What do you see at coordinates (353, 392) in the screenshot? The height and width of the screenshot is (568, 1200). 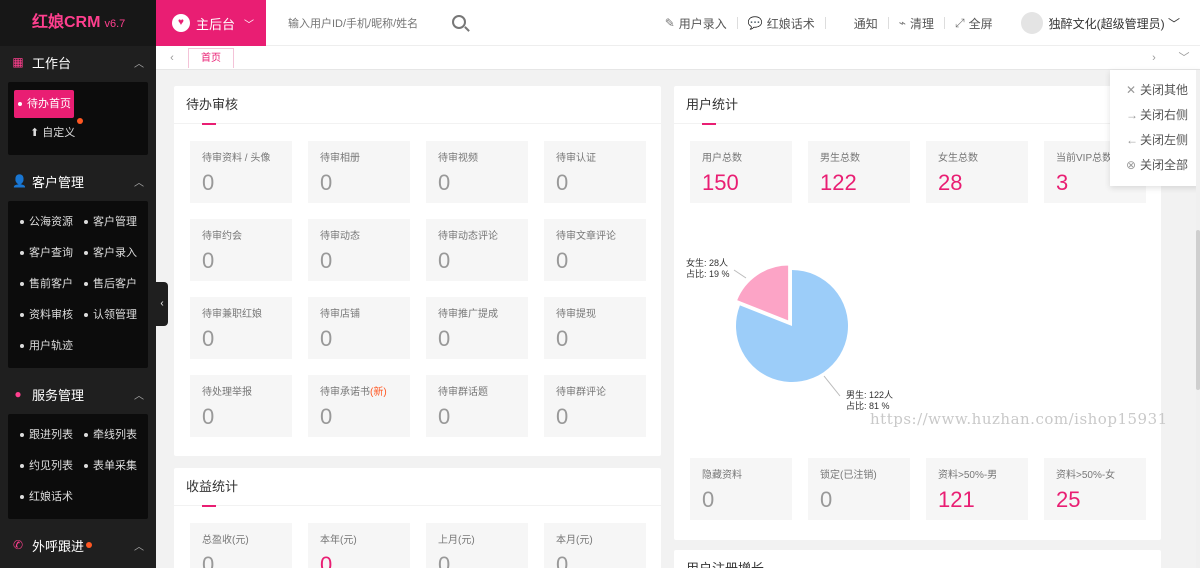 I see `stat-label: 待审承诺书(新)` at bounding box center [353, 392].